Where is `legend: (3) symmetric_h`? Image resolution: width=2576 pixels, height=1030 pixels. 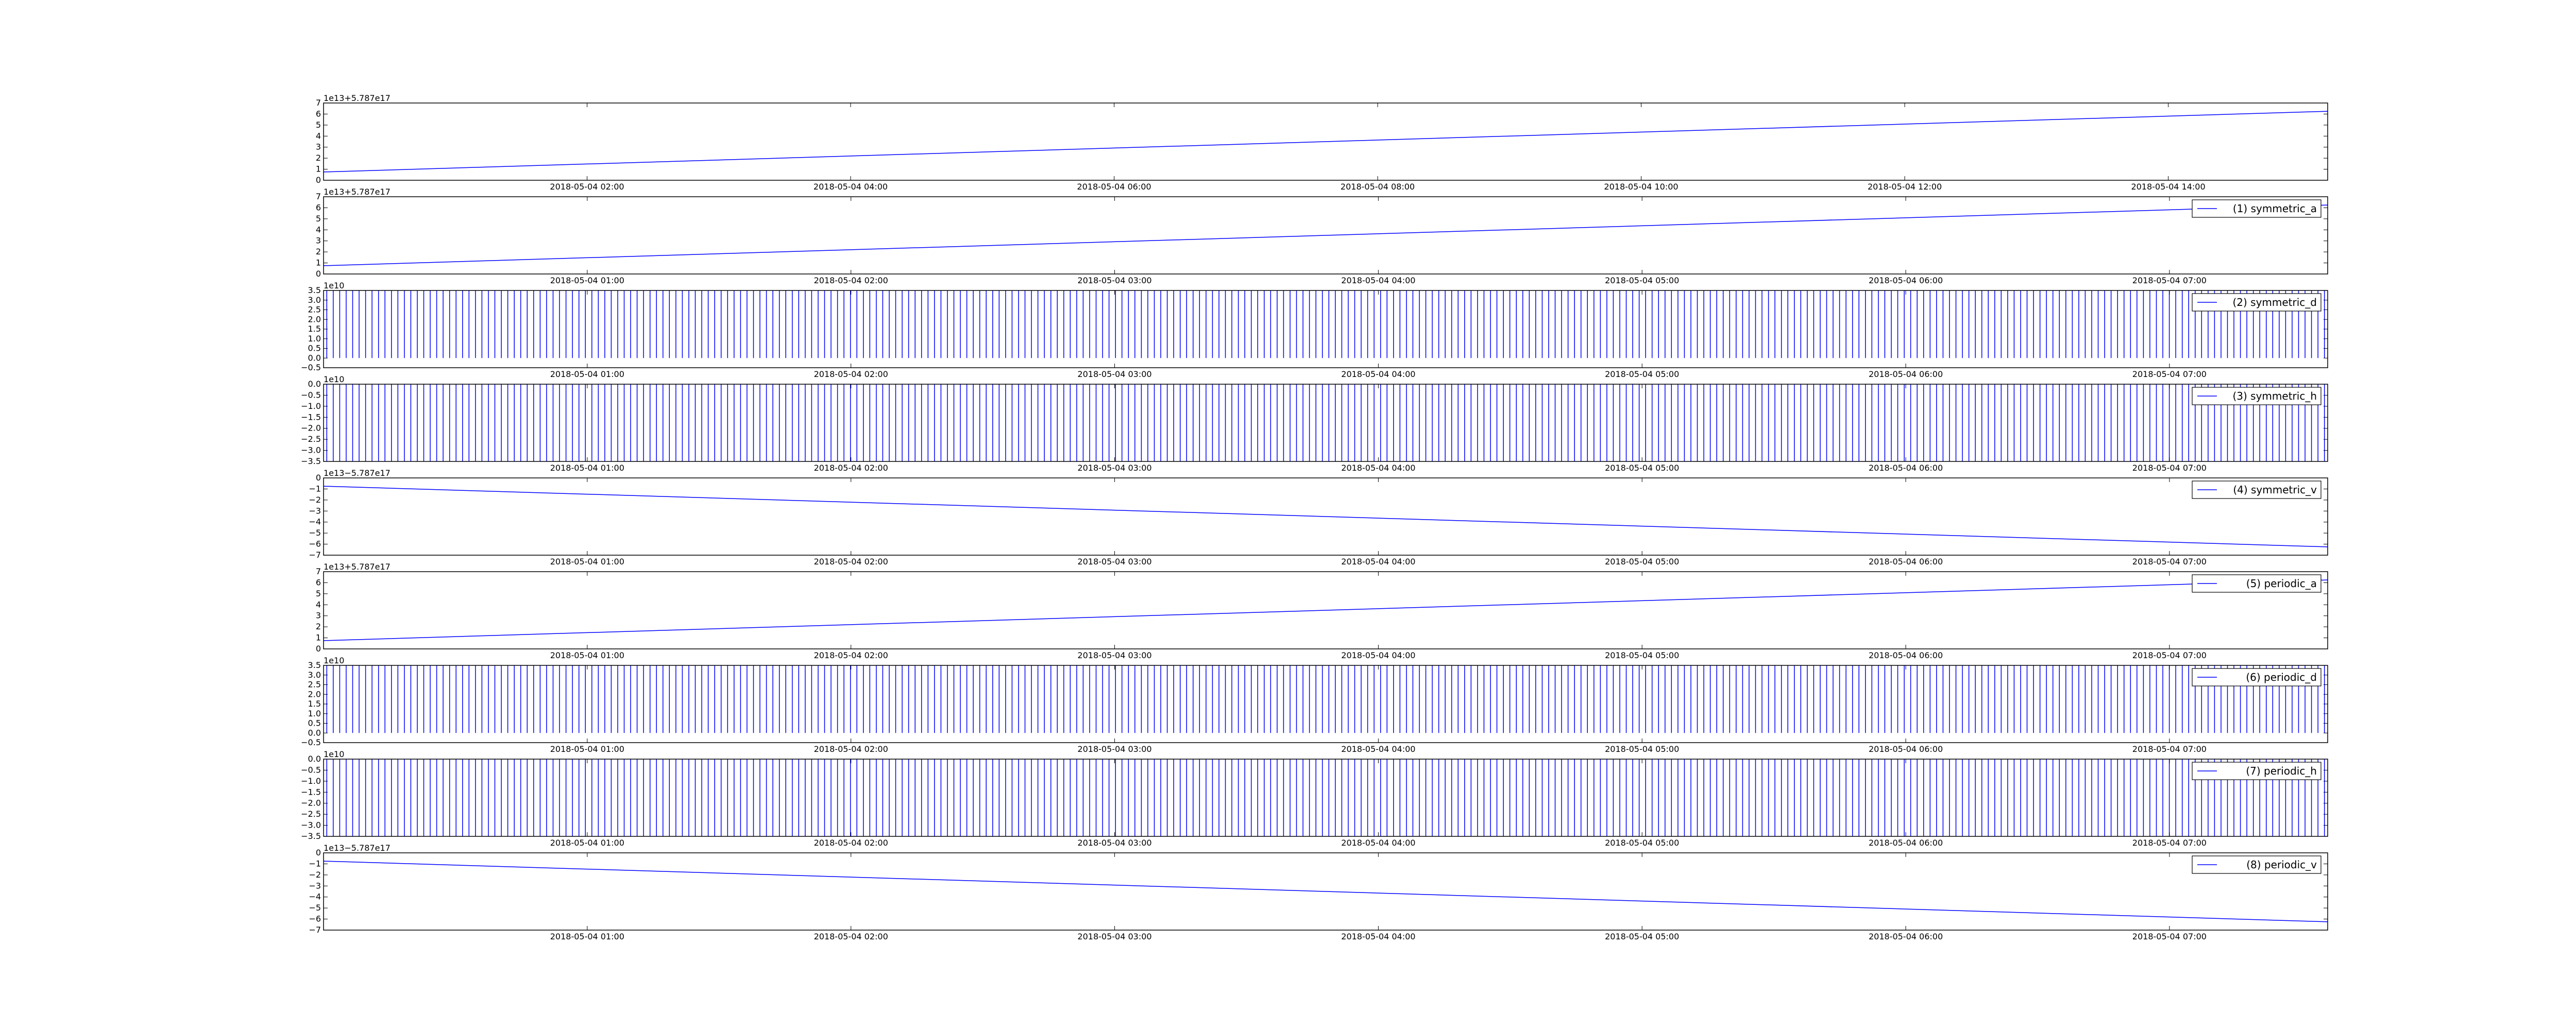
legend: (3) symmetric_h is located at coordinates (2256, 396).